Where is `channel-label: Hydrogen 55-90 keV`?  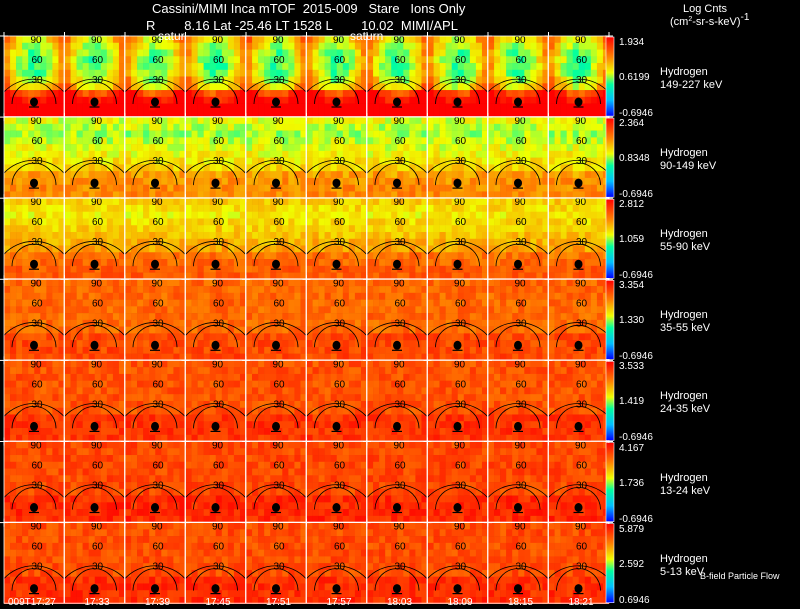
channel-label: Hydrogen 55-90 keV is located at coordinates (685, 241).